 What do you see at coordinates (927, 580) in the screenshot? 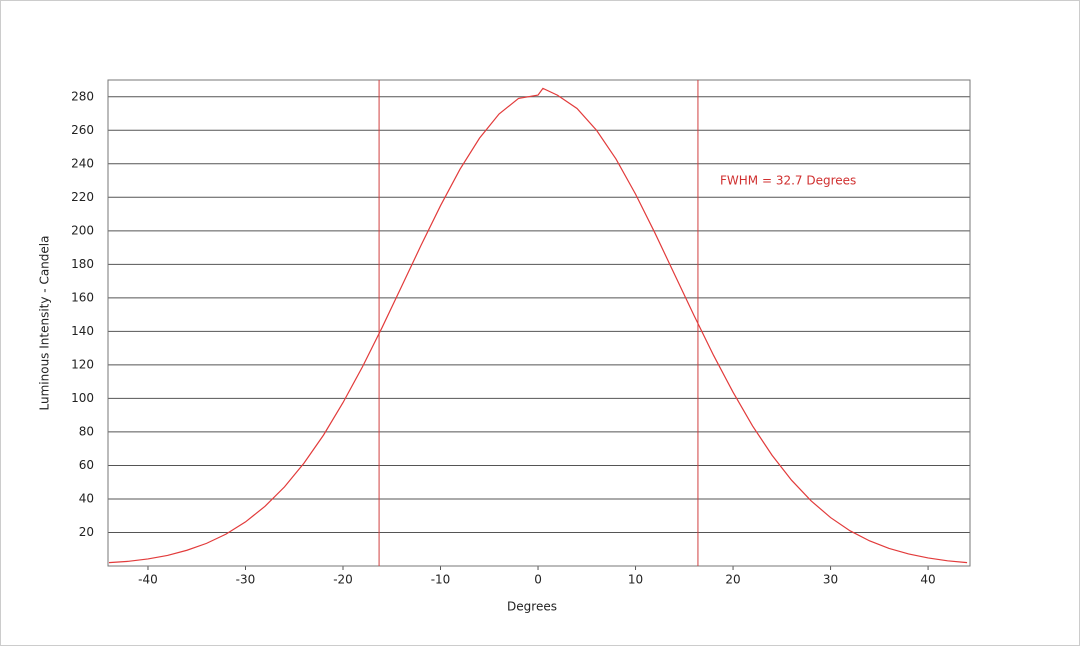
I see `x-tick-label: 40` at bounding box center [927, 580].